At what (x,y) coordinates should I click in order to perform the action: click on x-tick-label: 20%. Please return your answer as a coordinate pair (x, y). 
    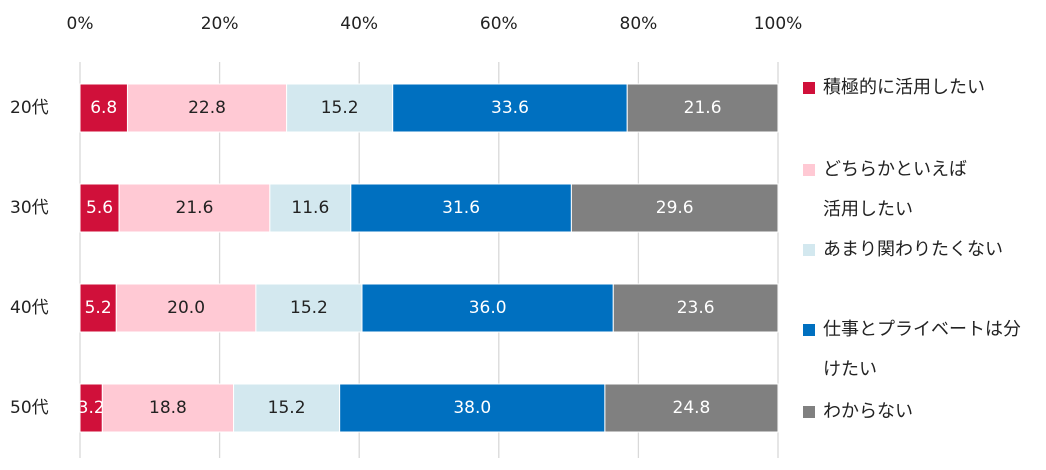
    Looking at the image, I should click on (220, 24).